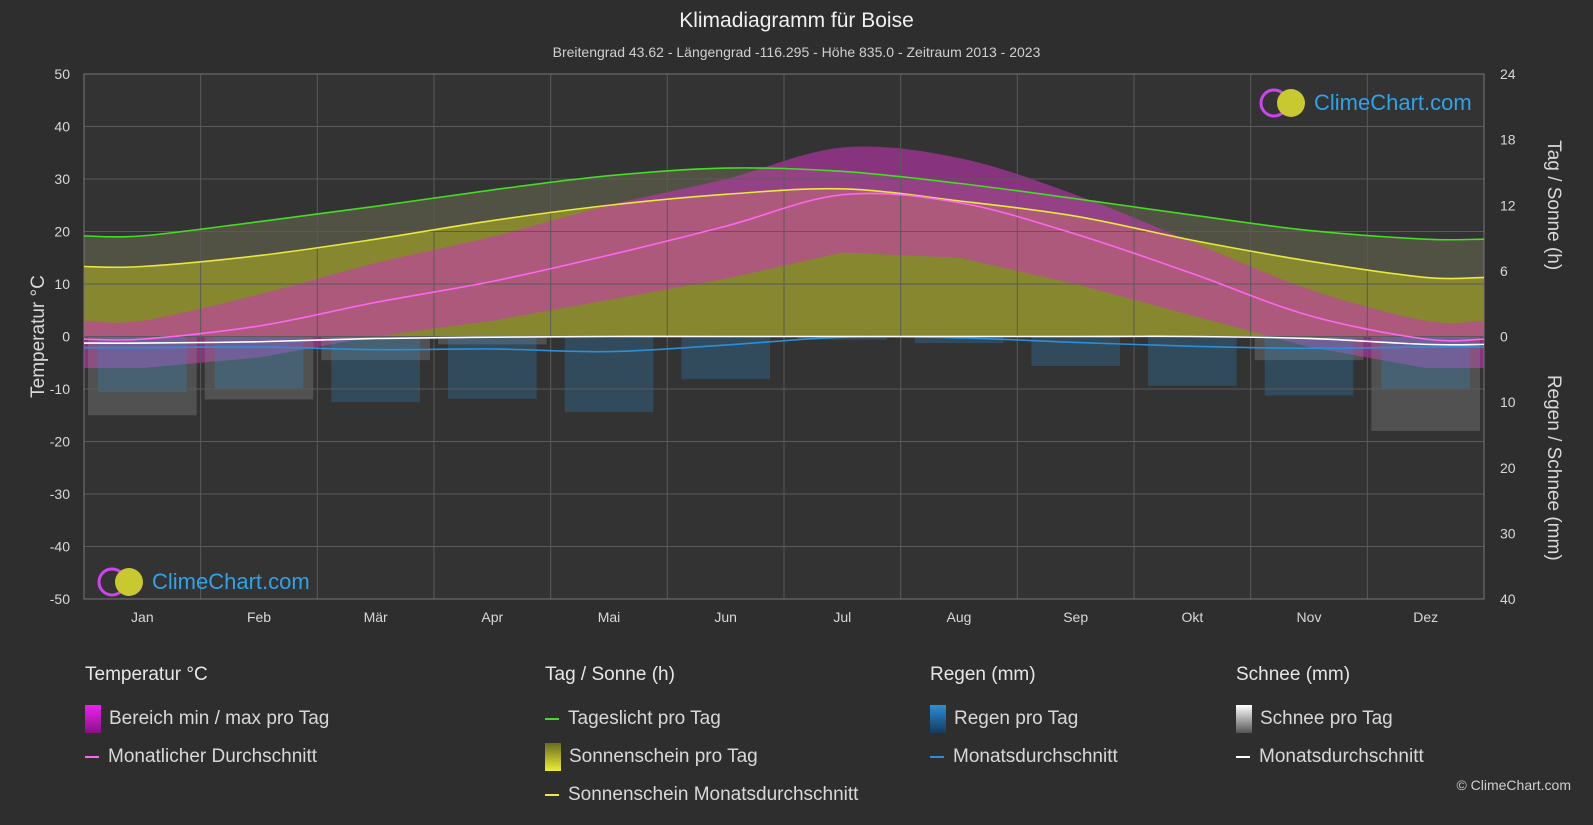  Describe the element at coordinates (62, 284) in the screenshot. I see `temp-tick-label: 10` at that location.